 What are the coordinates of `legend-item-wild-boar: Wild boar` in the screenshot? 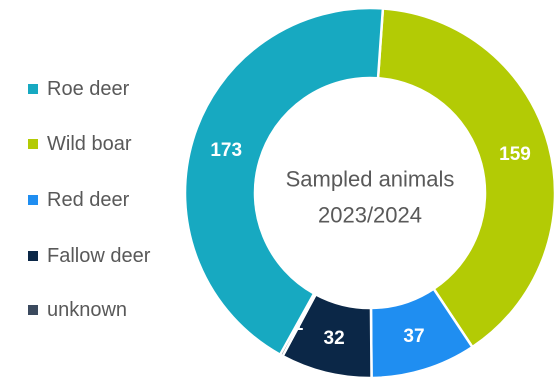 It's located at (79, 144).